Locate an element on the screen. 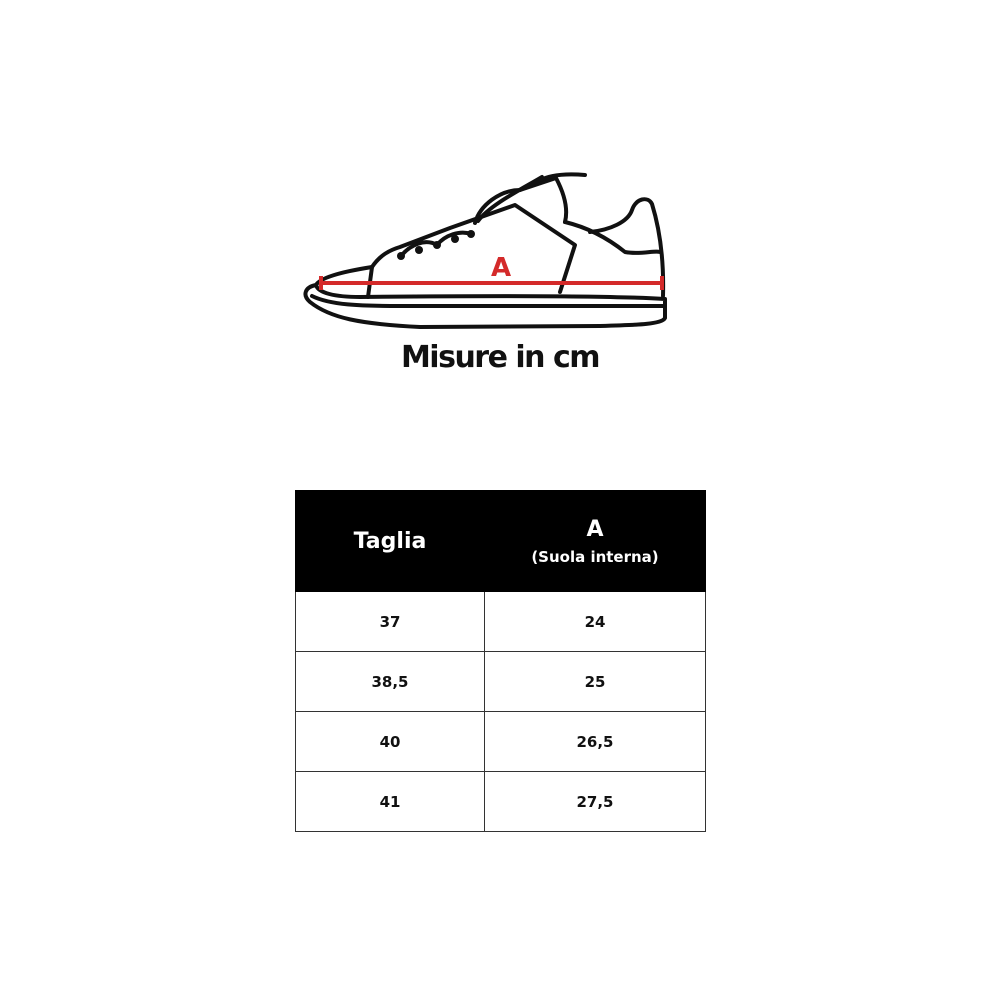  cell-size: 40 is located at coordinates (390, 741).